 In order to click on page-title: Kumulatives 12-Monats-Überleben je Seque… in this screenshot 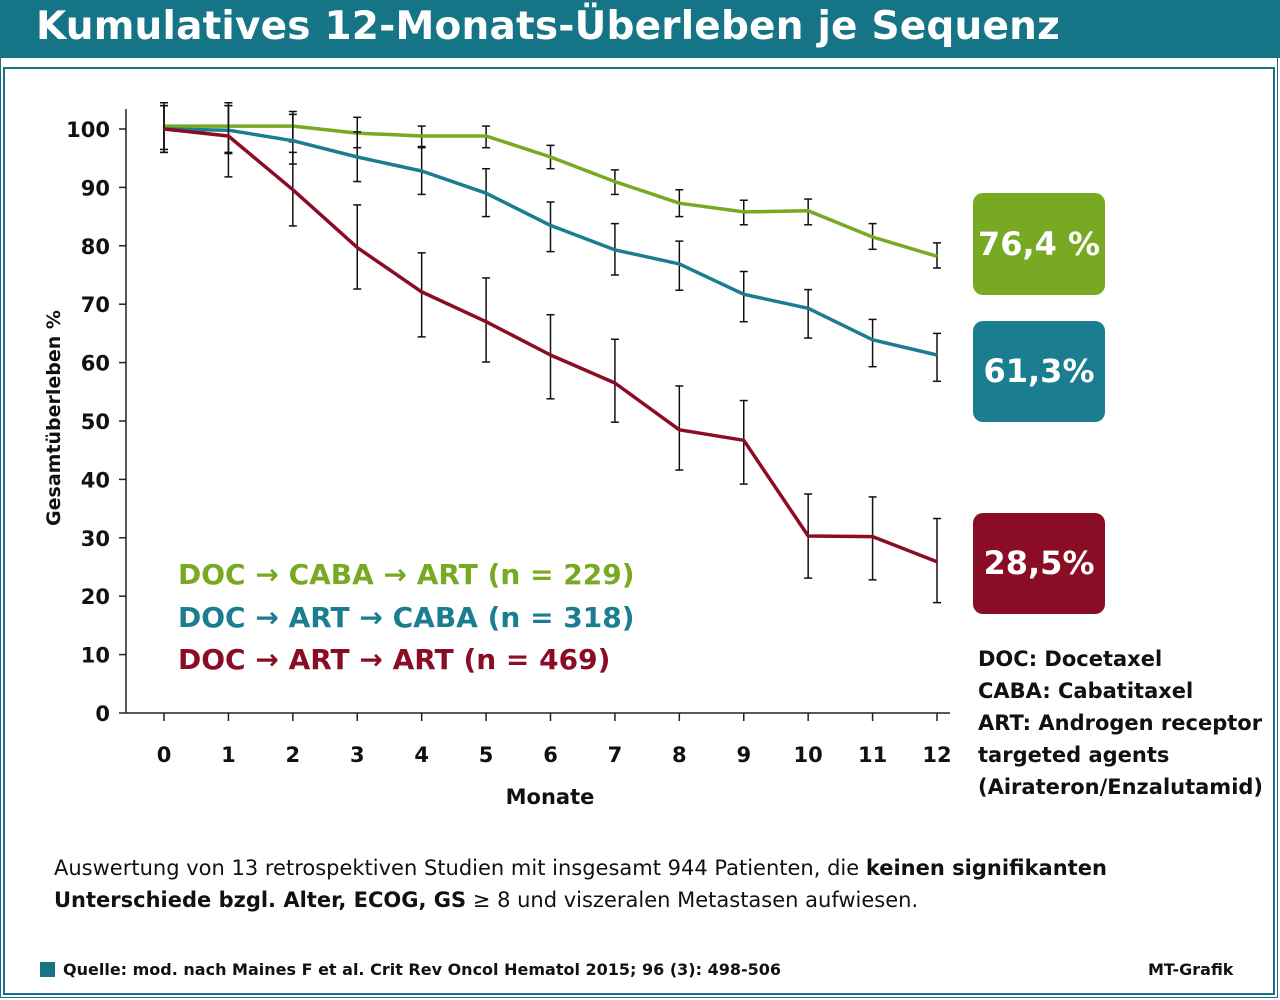, I will do `click(548, 26)`.